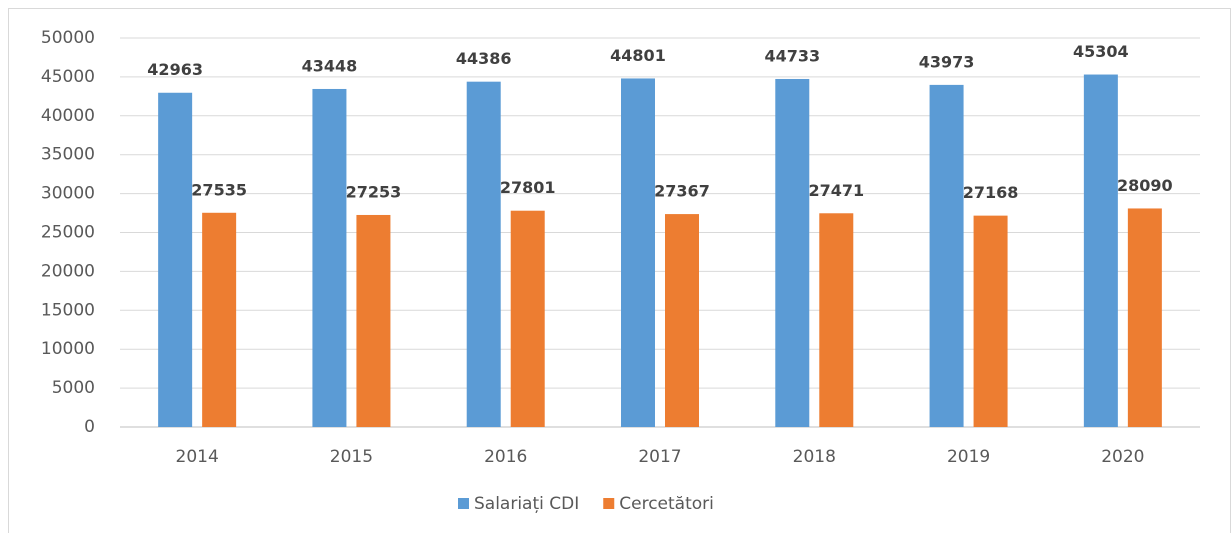  What do you see at coordinates (1145, 185) in the screenshot?
I see `data-label: 28090` at bounding box center [1145, 185].